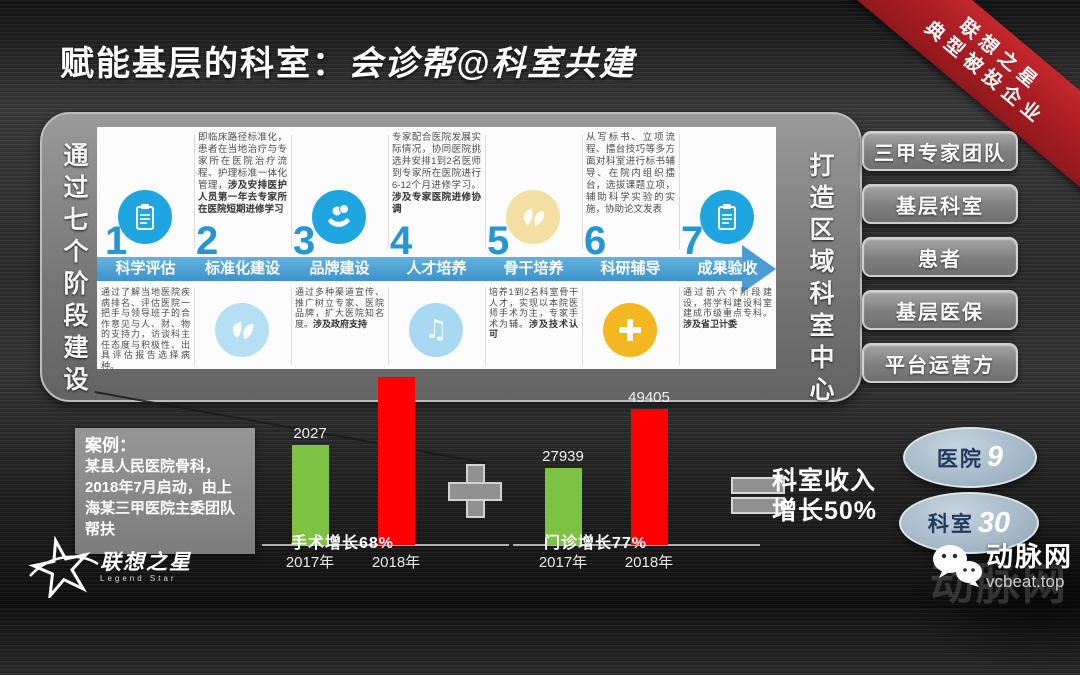  What do you see at coordinates (419, 269) in the screenshot?
I see `timeline-banner` at bounding box center [419, 269].